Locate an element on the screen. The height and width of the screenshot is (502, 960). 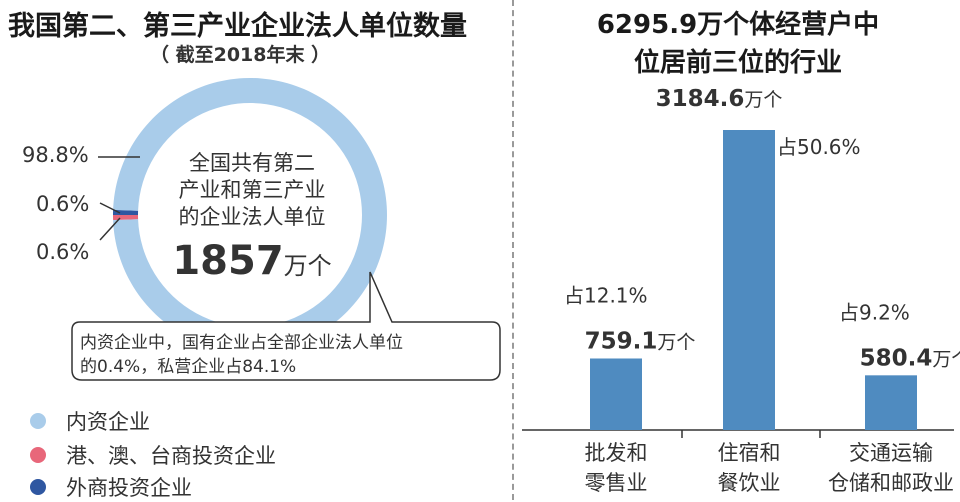
legend-label: 内资企业 is located at coordinates (108, 422).